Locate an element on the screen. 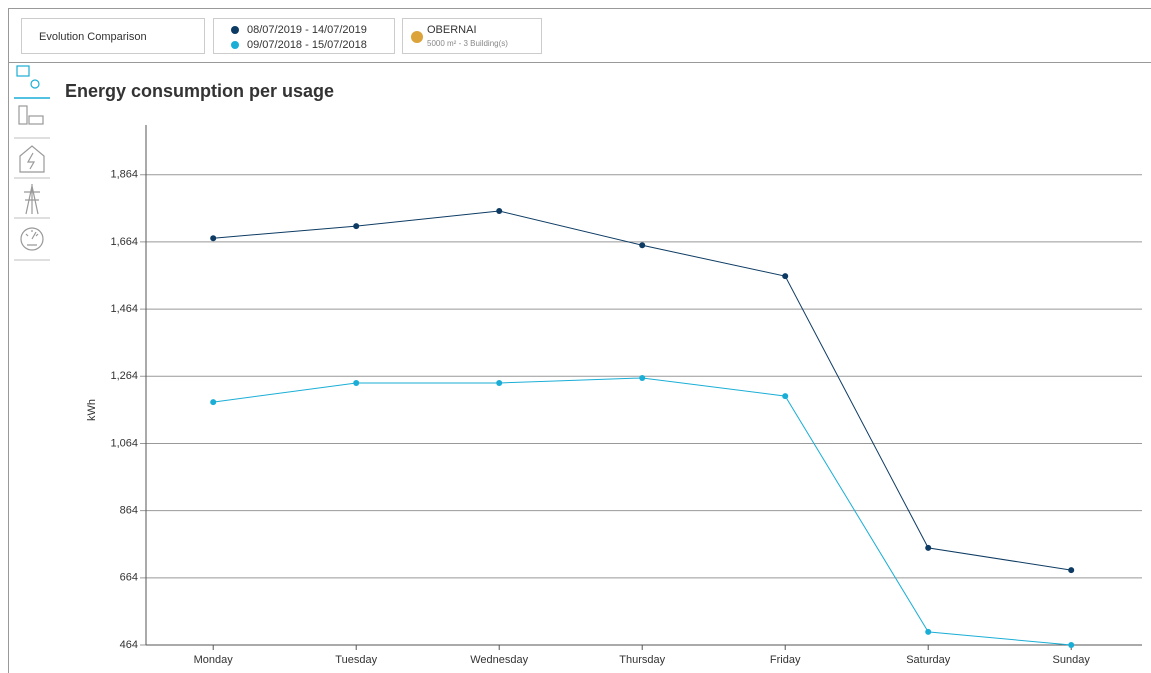  x-tick-label: Wednesday is located at coordinates (499, 660).